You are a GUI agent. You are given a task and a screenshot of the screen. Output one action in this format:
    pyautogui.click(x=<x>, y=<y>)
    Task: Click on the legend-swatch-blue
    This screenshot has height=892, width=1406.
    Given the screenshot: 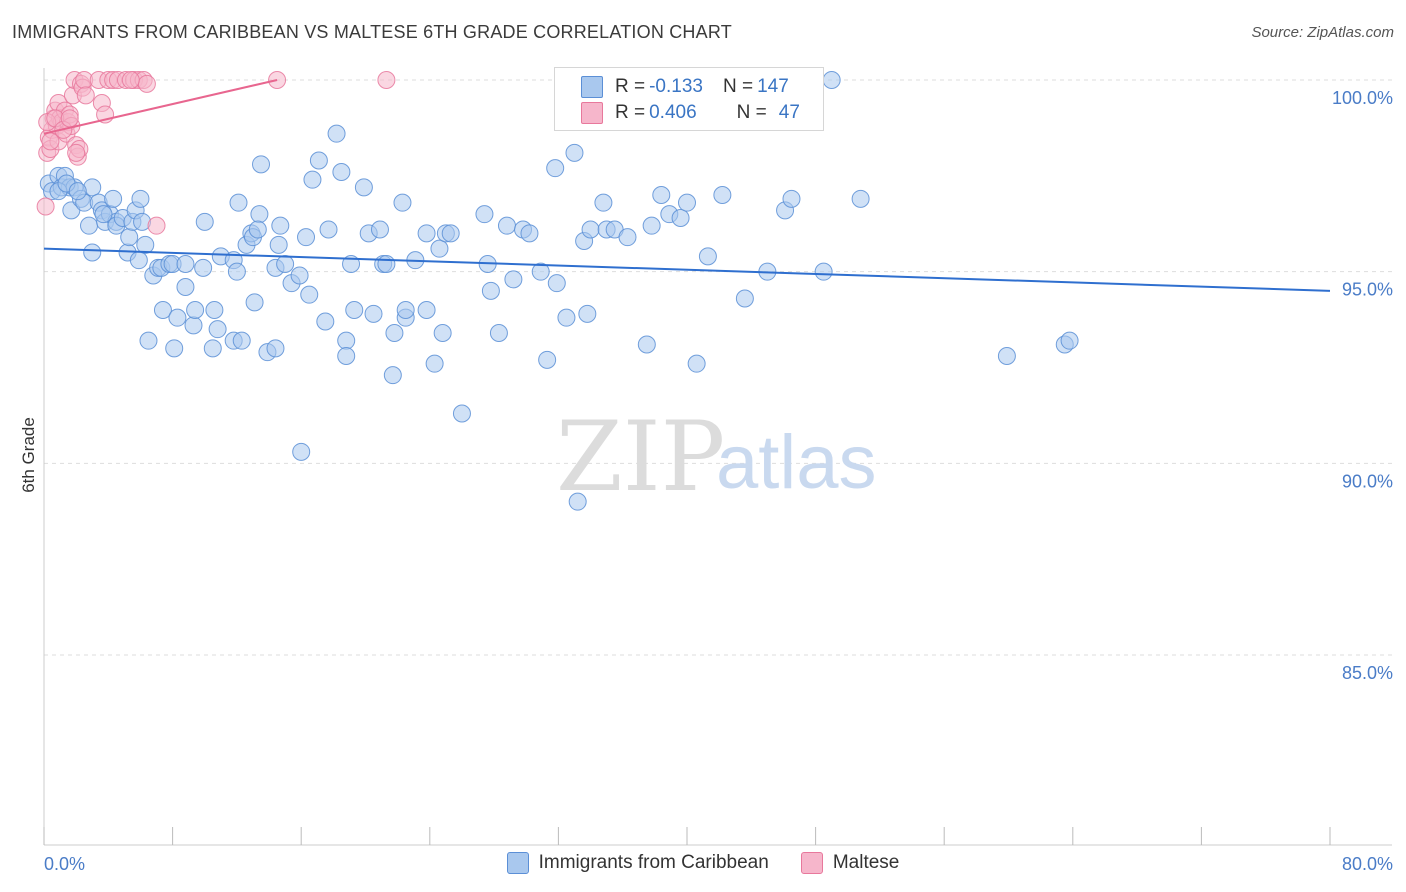 What is the action you would take?
    pyautogui.click(x=592, y=87)
    